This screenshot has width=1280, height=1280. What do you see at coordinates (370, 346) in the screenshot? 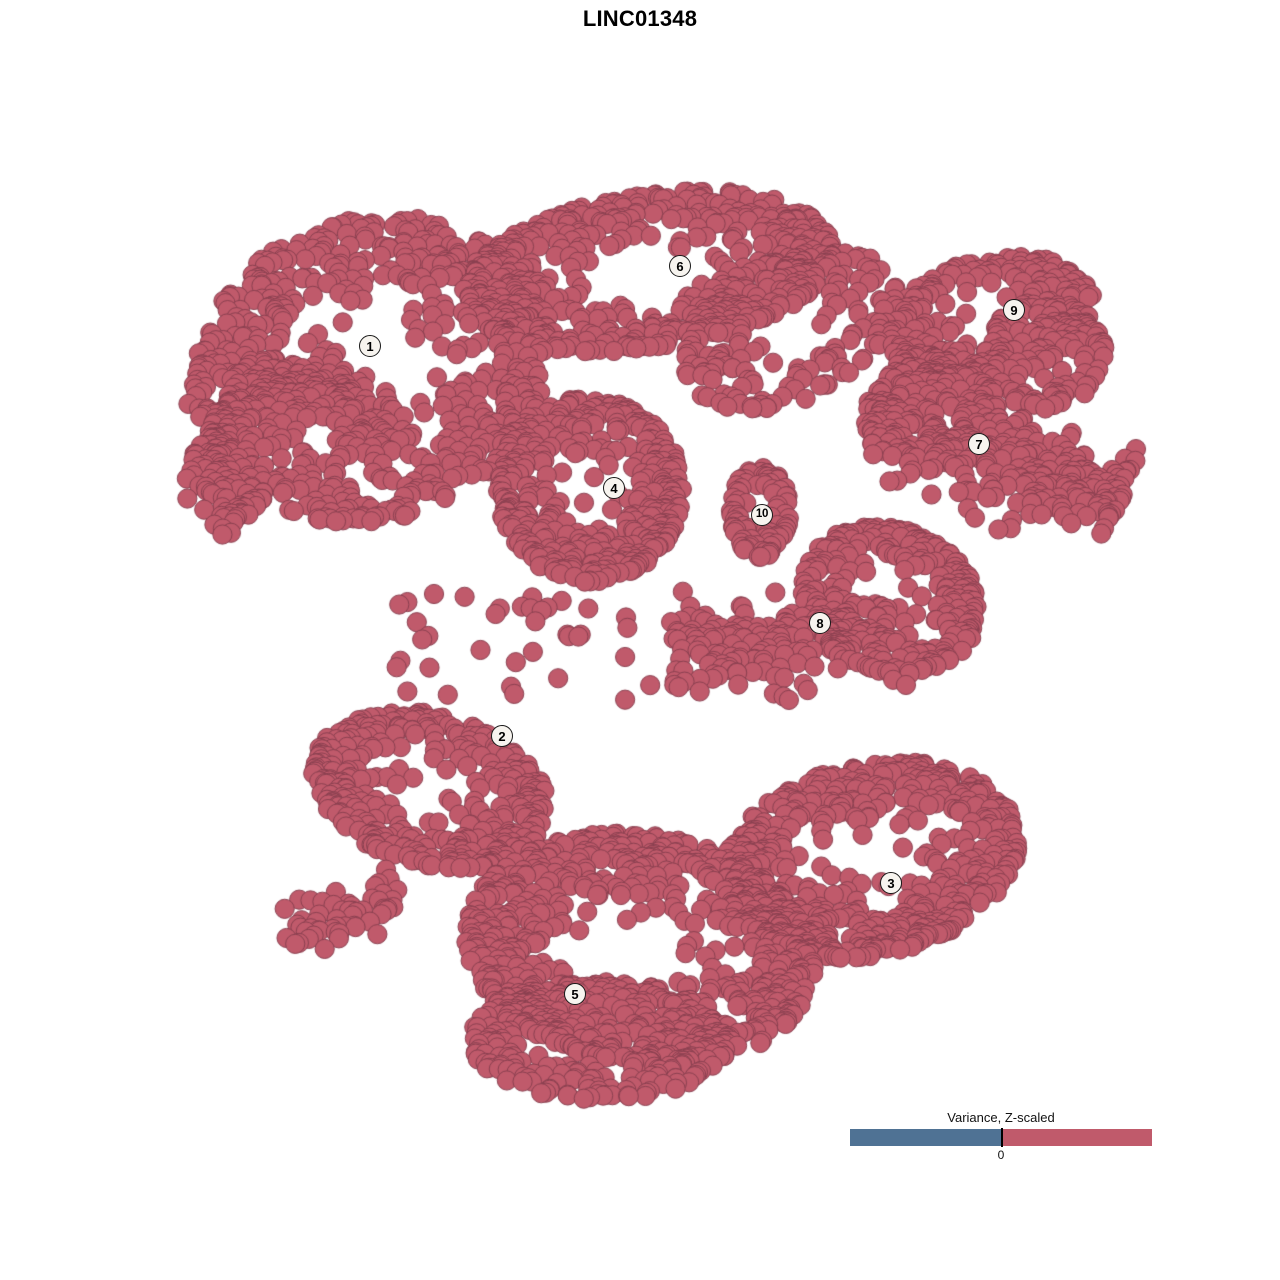
I see `cluster-label-1: 1` at bounding box center [370, 346].